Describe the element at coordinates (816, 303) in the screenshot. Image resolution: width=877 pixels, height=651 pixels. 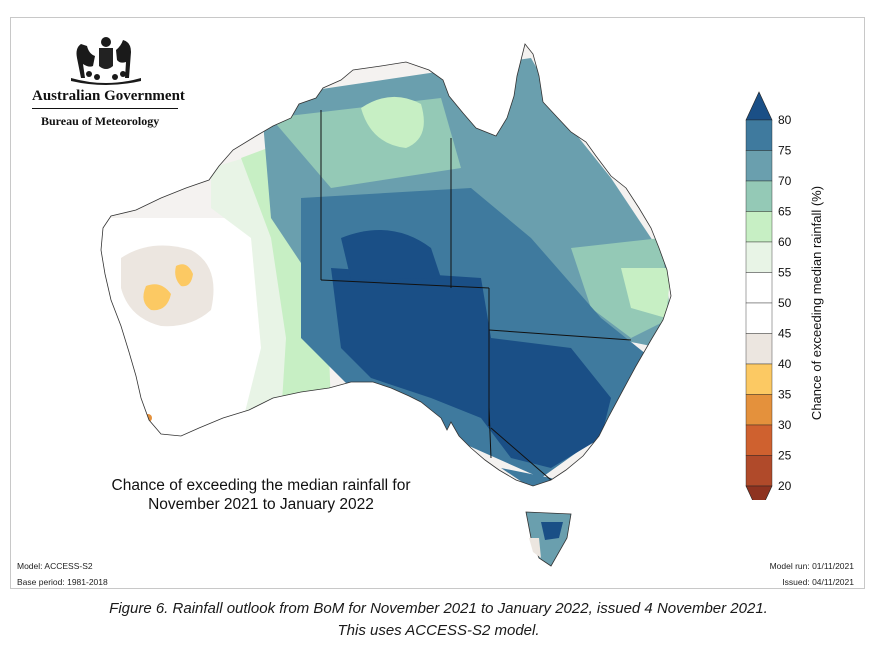
I see `legend-title: Chance of exceeding median rainfall (%)` at that location.